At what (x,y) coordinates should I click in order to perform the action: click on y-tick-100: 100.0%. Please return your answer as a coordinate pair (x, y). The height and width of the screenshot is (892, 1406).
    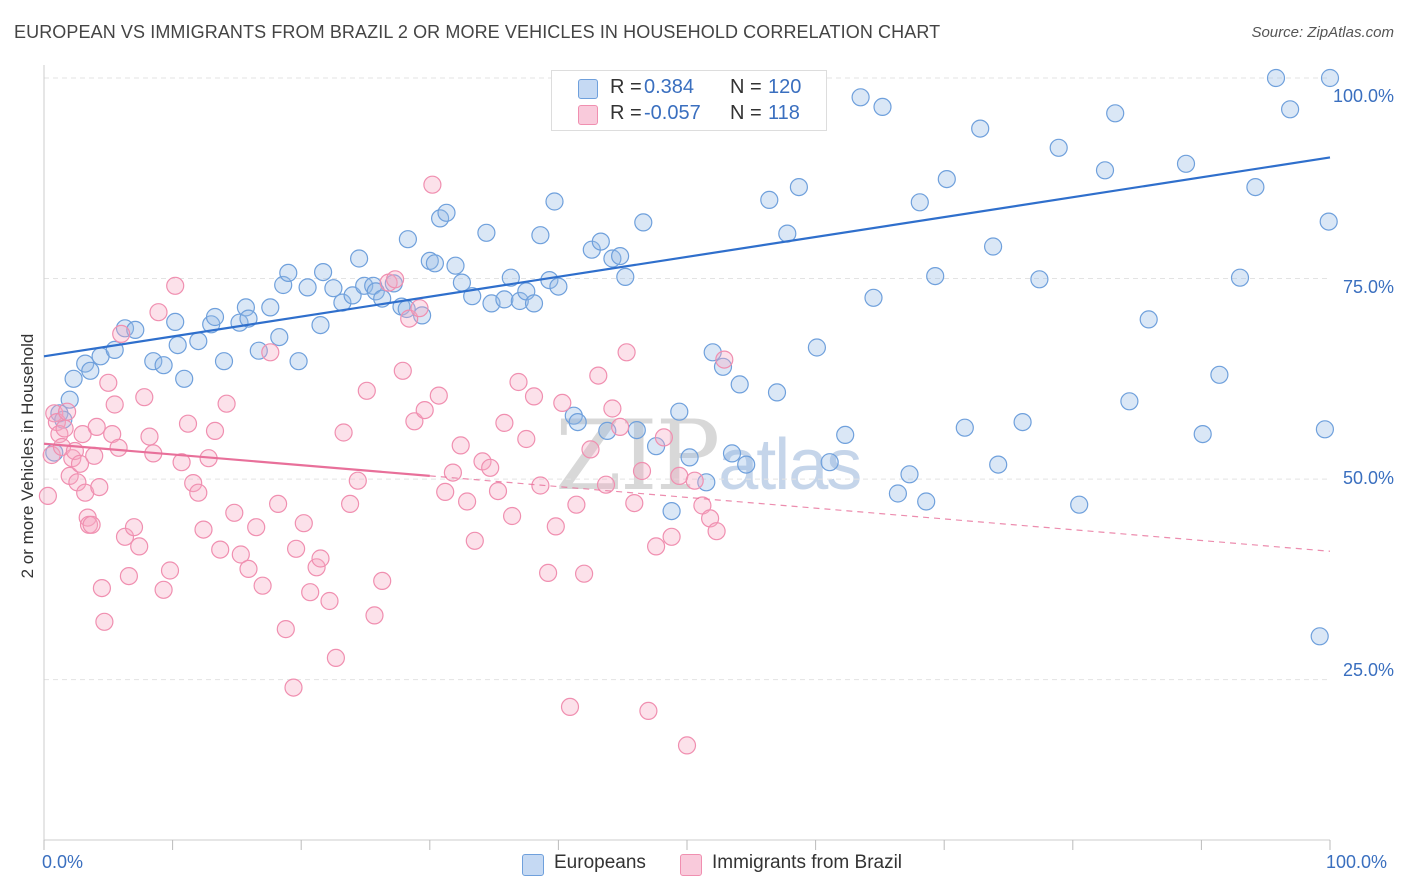
    Looking at the image, I should click on (1363, 96).